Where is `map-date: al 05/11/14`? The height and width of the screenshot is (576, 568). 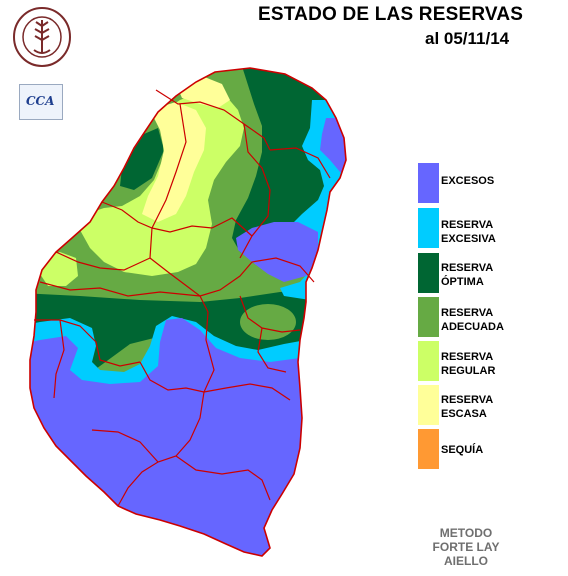
map-date: al 05/11/14 is located at coordinates (467, 38).